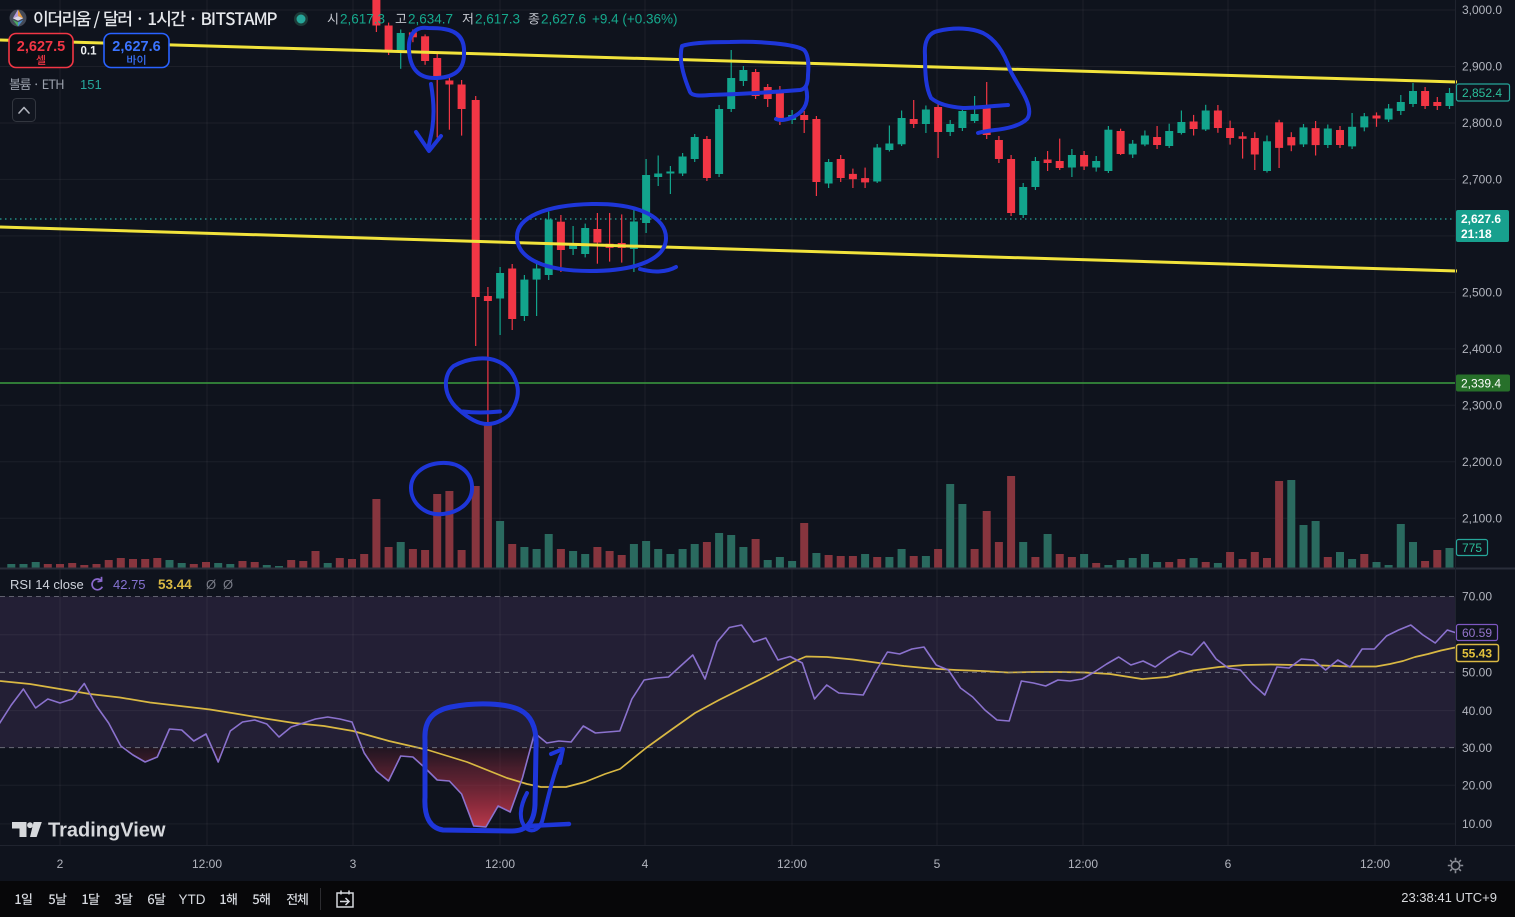  I want to click on svg-text: 60.59, so click(1477, 633).